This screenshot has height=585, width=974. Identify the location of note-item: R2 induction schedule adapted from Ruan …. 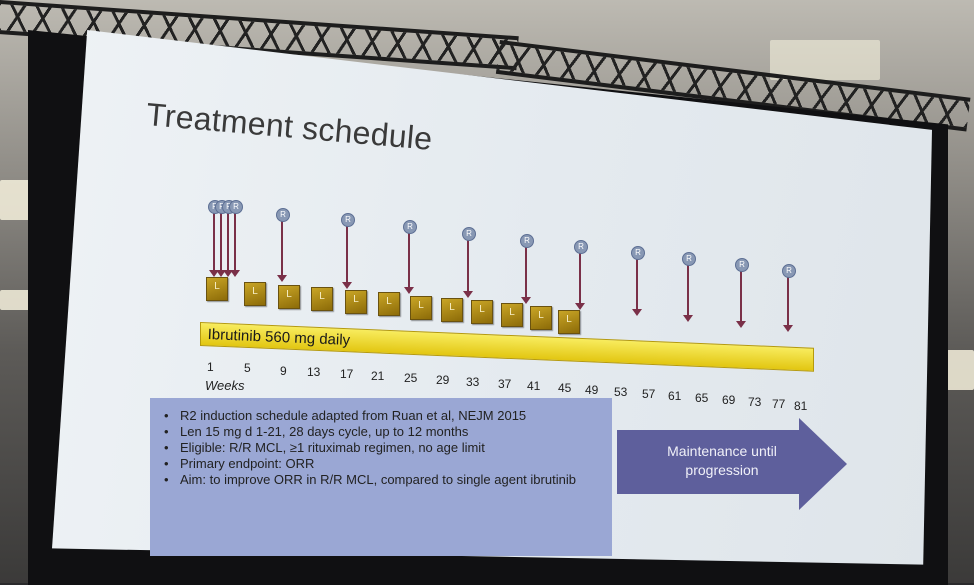
(369, 416).